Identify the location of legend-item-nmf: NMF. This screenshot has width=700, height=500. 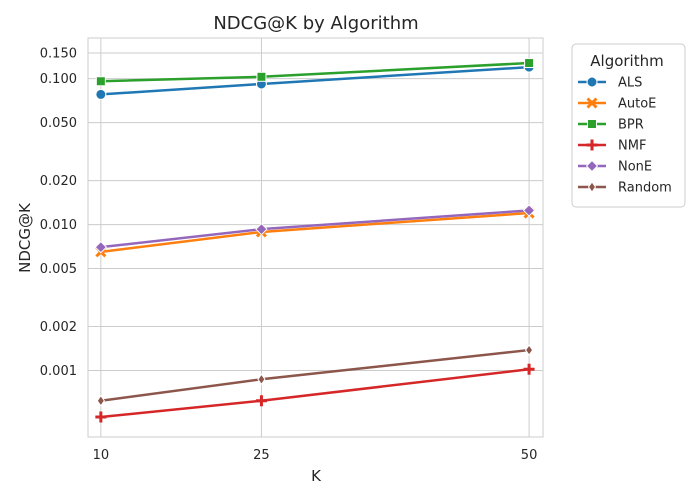
(612, 146).